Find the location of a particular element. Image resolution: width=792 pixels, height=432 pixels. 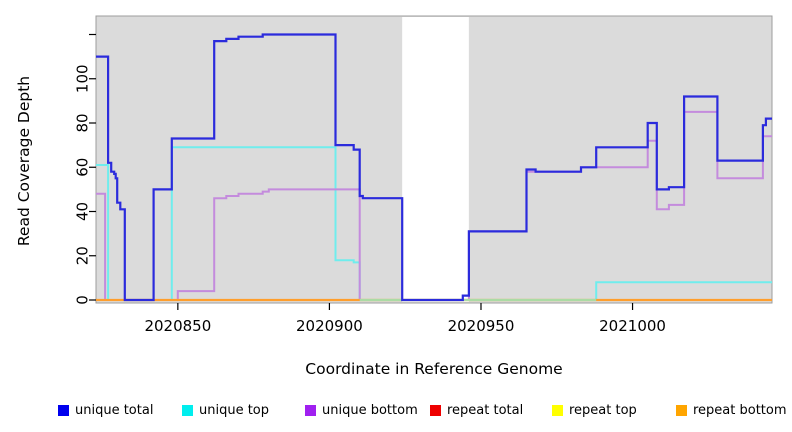

x-tick-label: 2020900 is located at coordinates (329, 326).